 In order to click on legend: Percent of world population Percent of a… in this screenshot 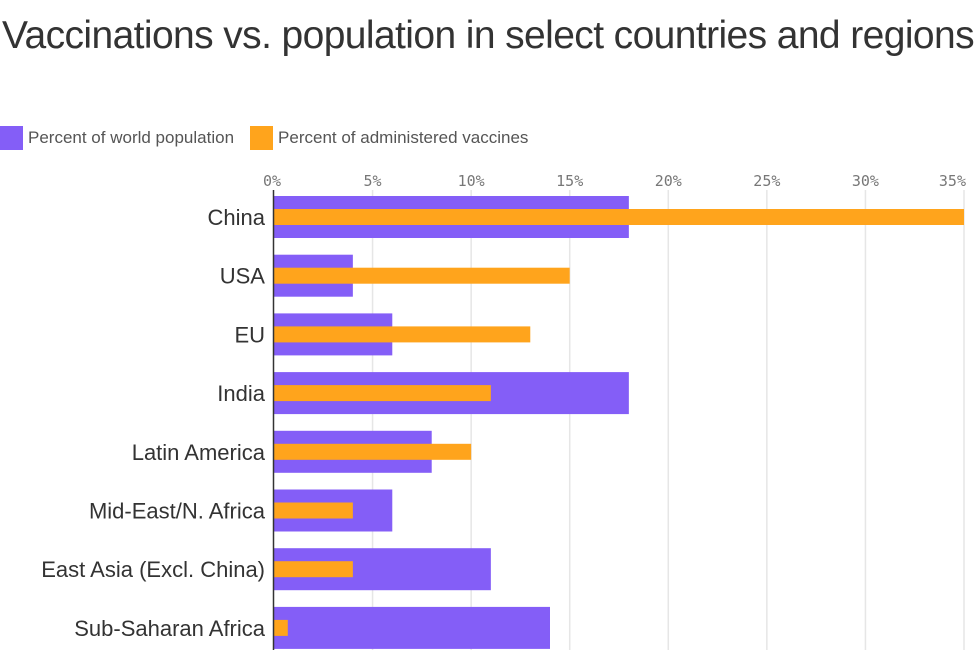, I will do `click(272, 138)`.